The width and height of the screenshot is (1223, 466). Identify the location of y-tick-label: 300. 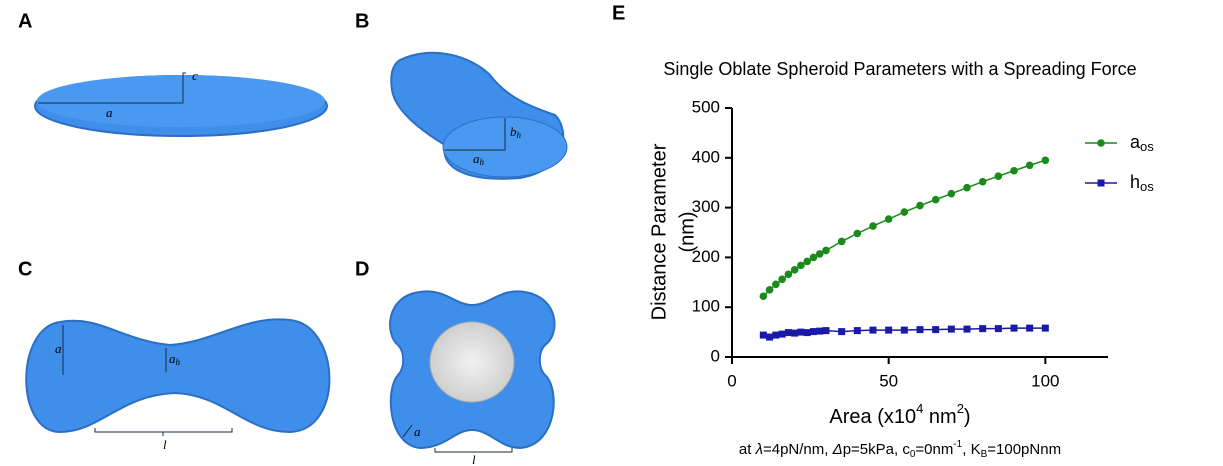
(706, 206).